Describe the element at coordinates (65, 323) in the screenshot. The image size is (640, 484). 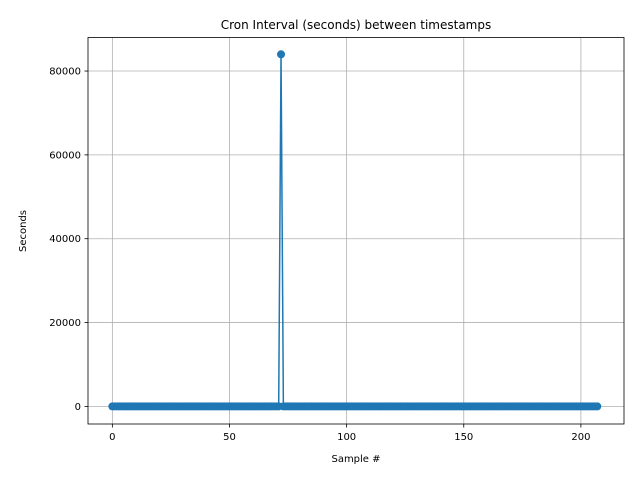
I see `y-tick-label-1: 20000` at that location.